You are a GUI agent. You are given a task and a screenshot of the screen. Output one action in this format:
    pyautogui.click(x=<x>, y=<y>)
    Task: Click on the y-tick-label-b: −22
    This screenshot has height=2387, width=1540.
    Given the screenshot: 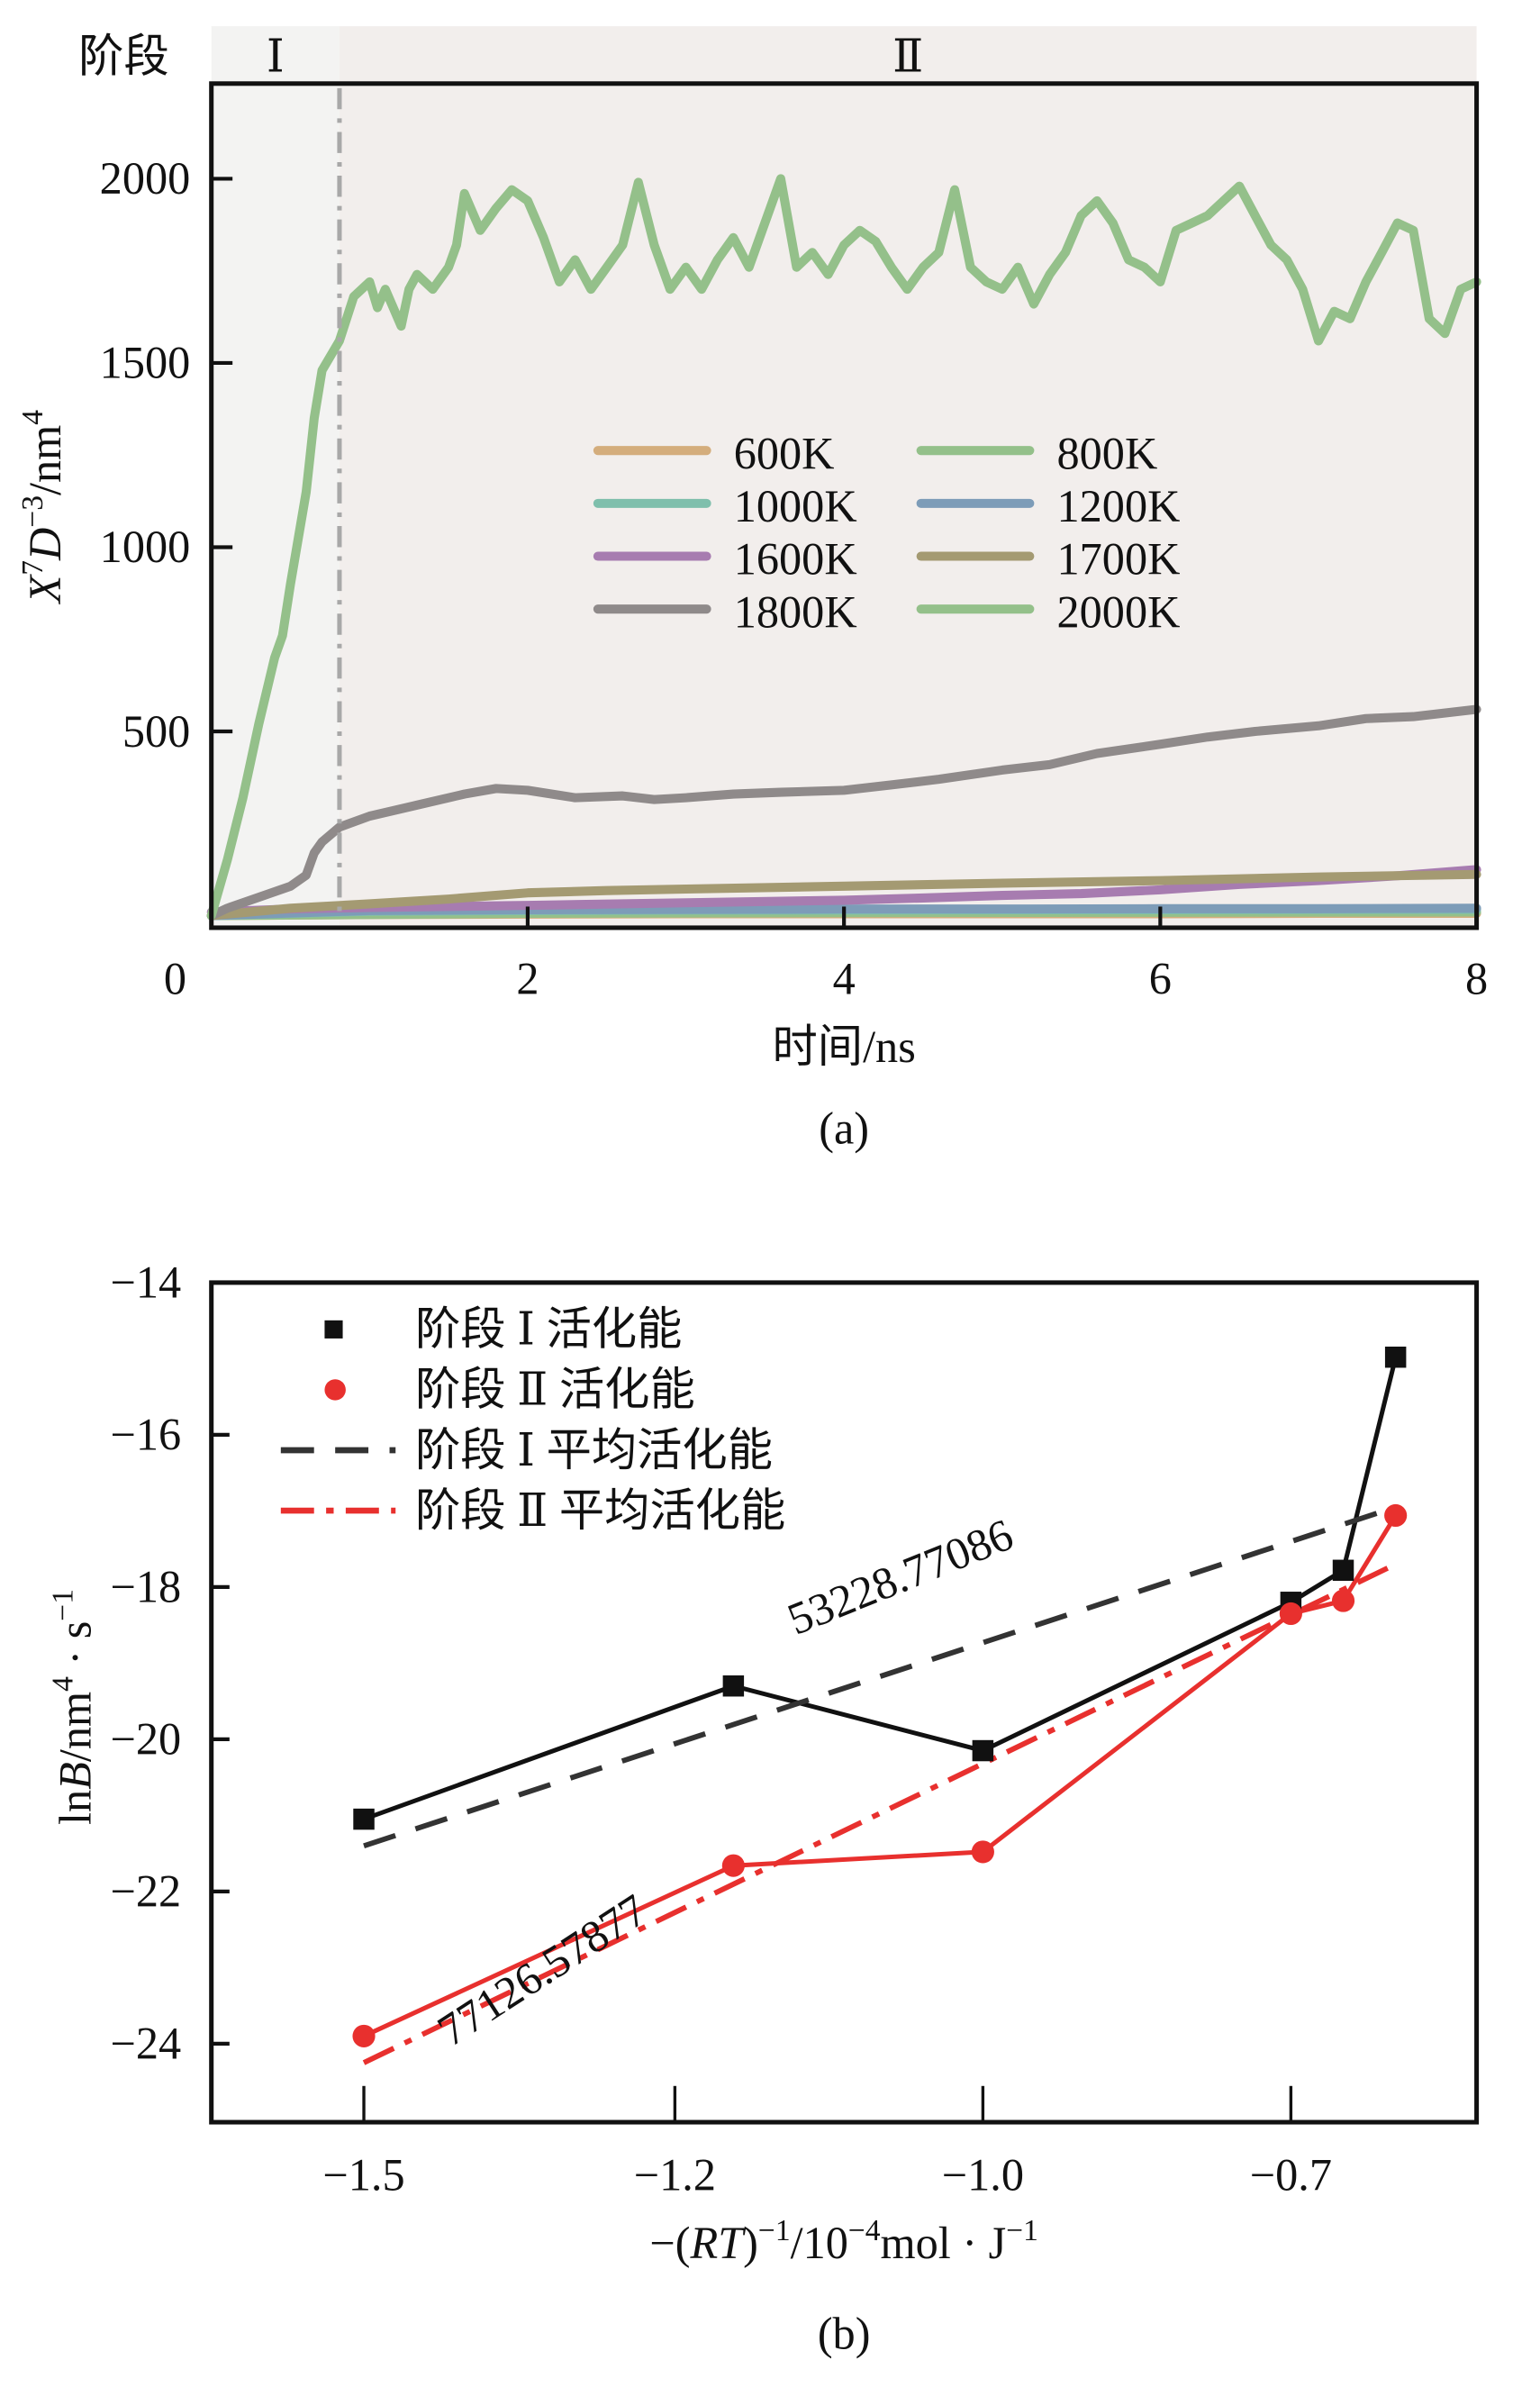 What is the action you would take?
    pyautogui.click(x=146, y=1891)
    